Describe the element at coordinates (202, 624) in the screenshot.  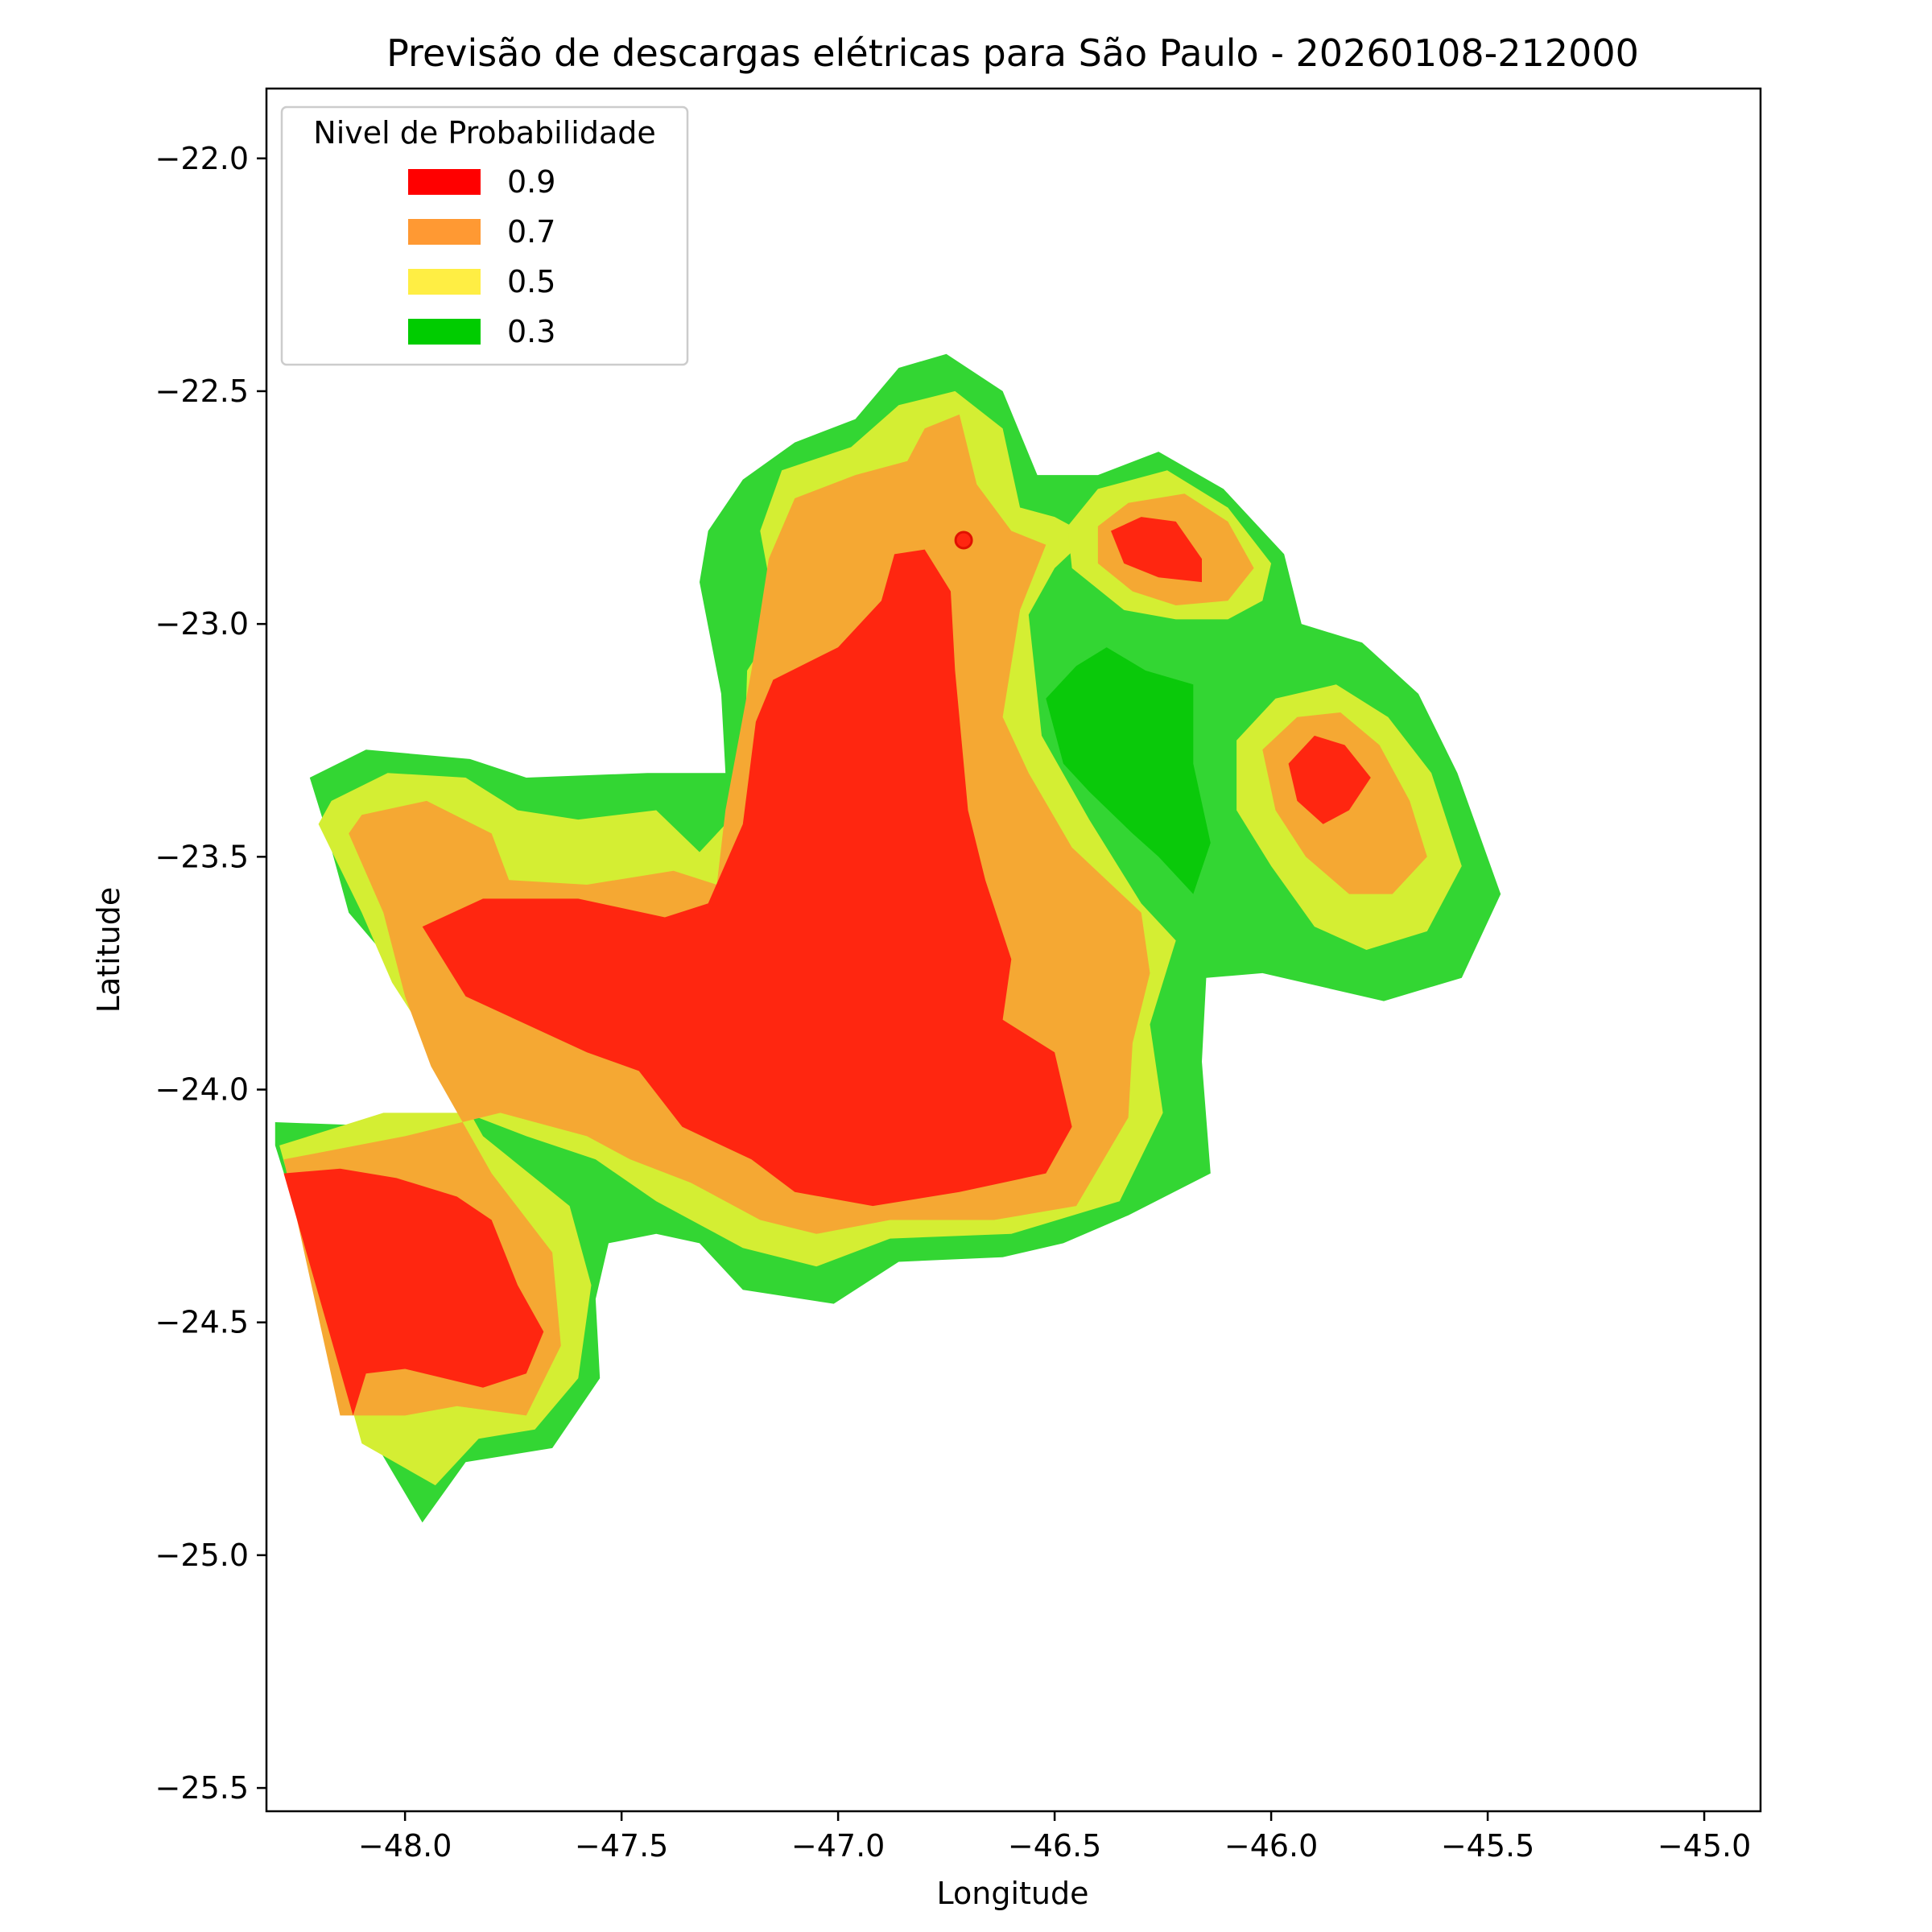
I see `y-tick-label: −23.0` at that location.